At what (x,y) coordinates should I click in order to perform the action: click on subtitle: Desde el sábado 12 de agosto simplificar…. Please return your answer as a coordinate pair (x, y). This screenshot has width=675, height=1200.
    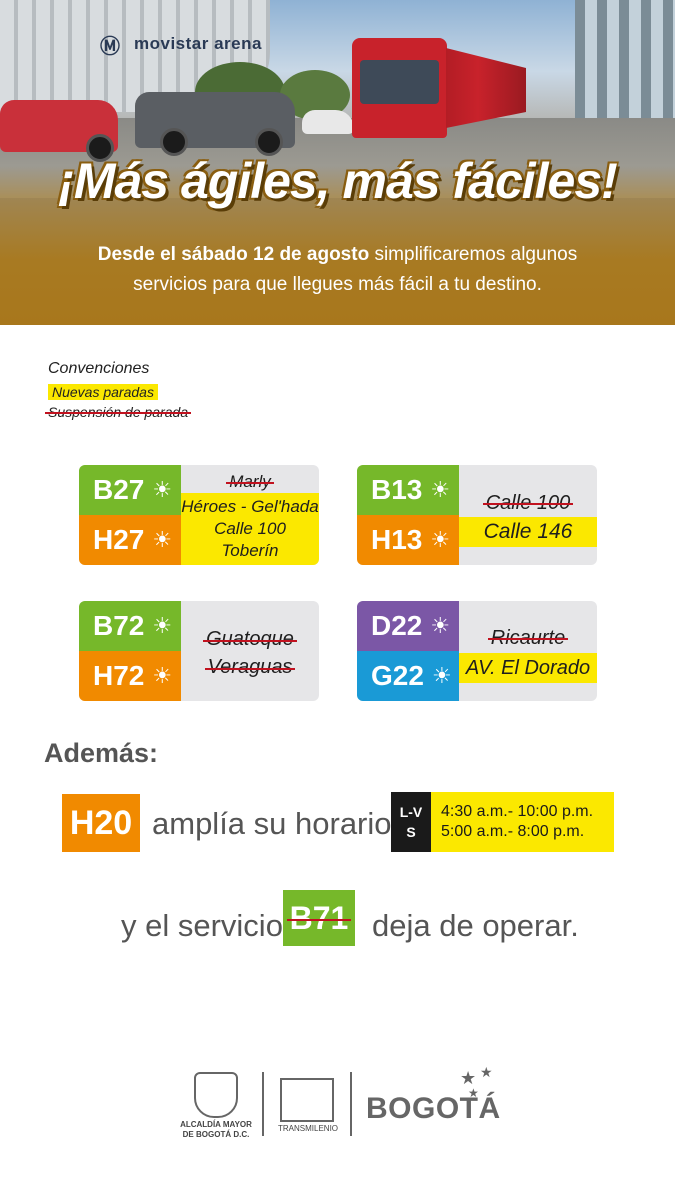
    Looking at the image, I should click on (337, 270).